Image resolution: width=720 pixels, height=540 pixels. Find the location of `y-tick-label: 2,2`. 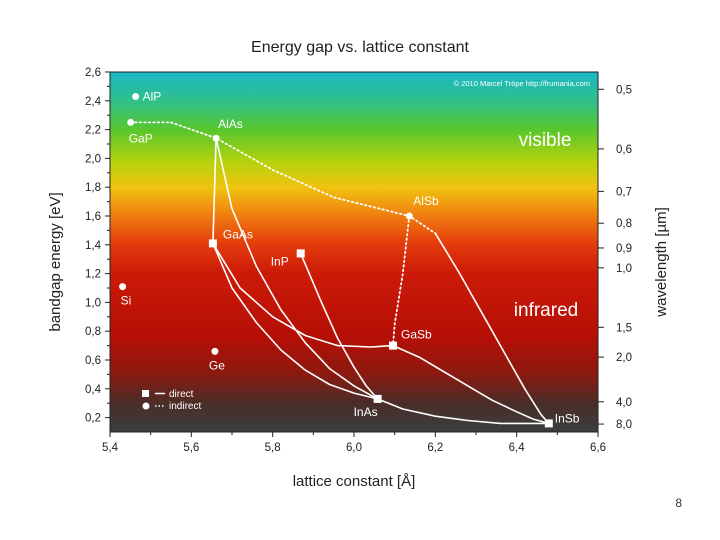

y-tick-label: 2,2 is located at coordinates (93, 131).